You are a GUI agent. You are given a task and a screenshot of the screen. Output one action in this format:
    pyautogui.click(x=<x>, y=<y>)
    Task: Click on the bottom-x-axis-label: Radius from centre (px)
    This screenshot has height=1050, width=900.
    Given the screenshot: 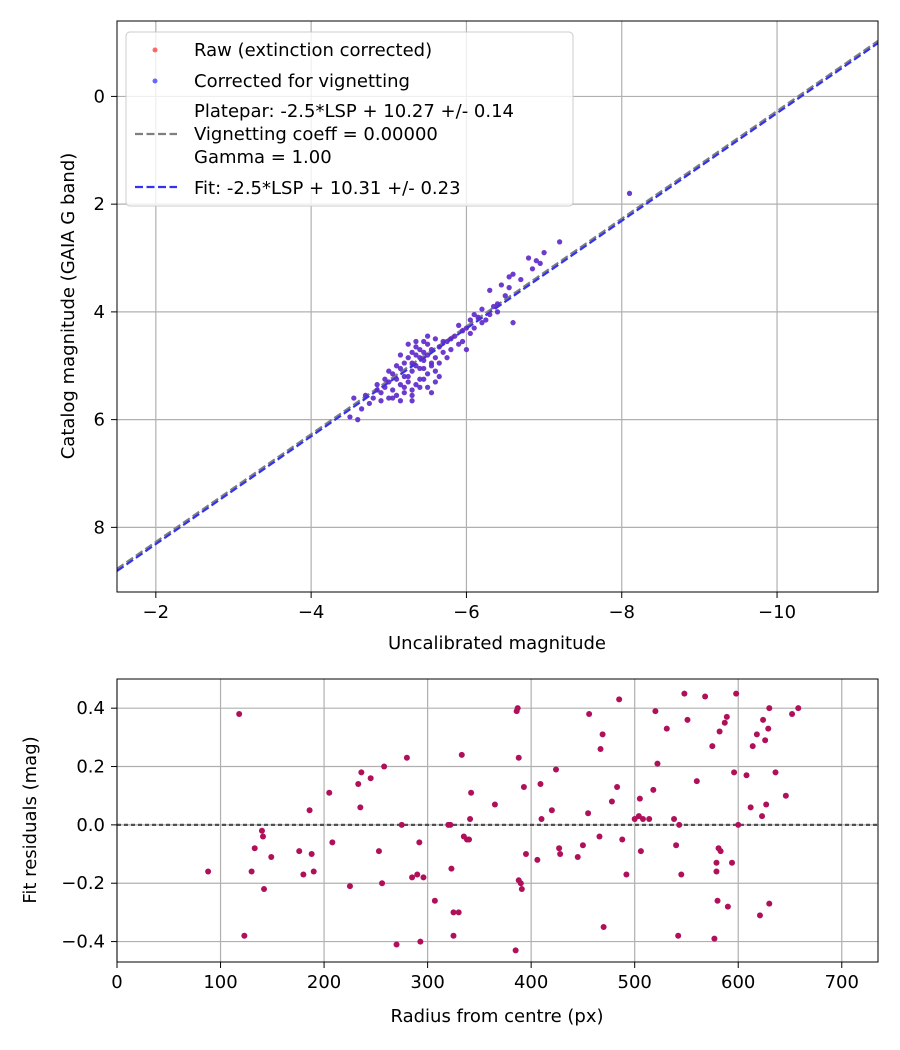 What is the action you would take?
    pyautogui.click(x=496, y=1016)
    